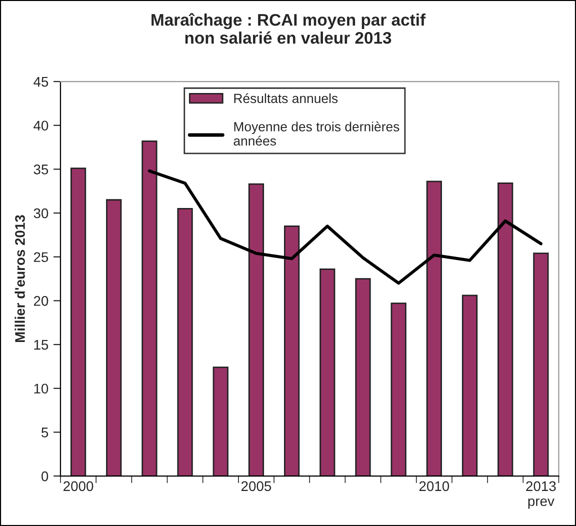 This screenshot has height=526, width=576. What do you see at coordinates (41, 213) in the screenshot?
I see `y-tick-label: 30` at bounding box center [41, 213].